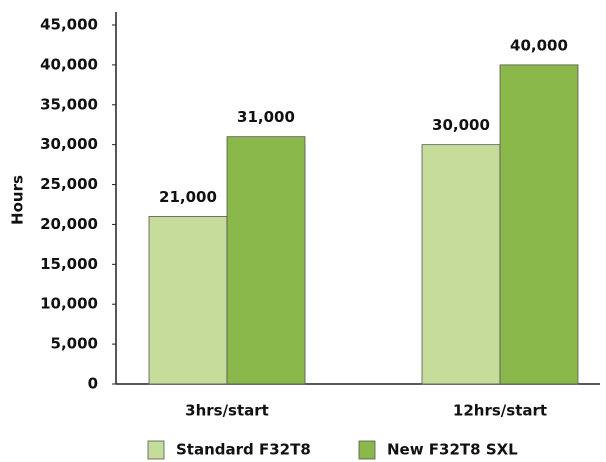 The image size is (606, 462). What do you see at coordinates (266, 117) in the screenshot?
I see `value-label: 31,000` at bounding box center [266, 117].